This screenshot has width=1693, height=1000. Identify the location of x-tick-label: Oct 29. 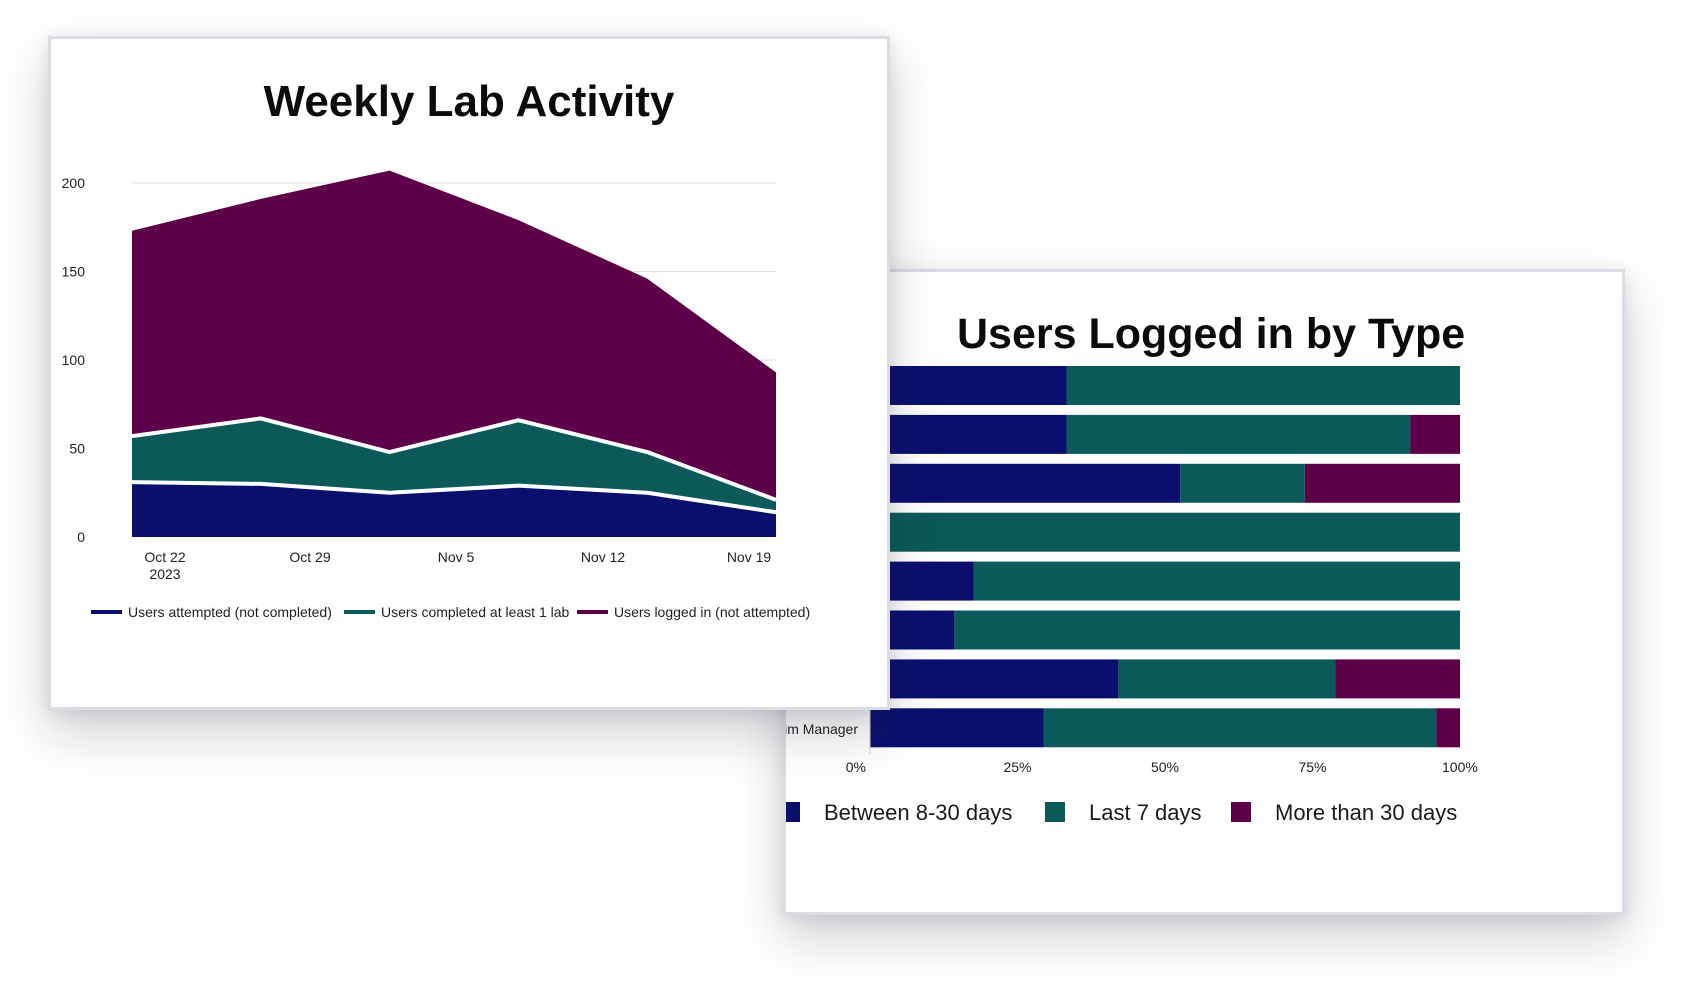
(309, 557).